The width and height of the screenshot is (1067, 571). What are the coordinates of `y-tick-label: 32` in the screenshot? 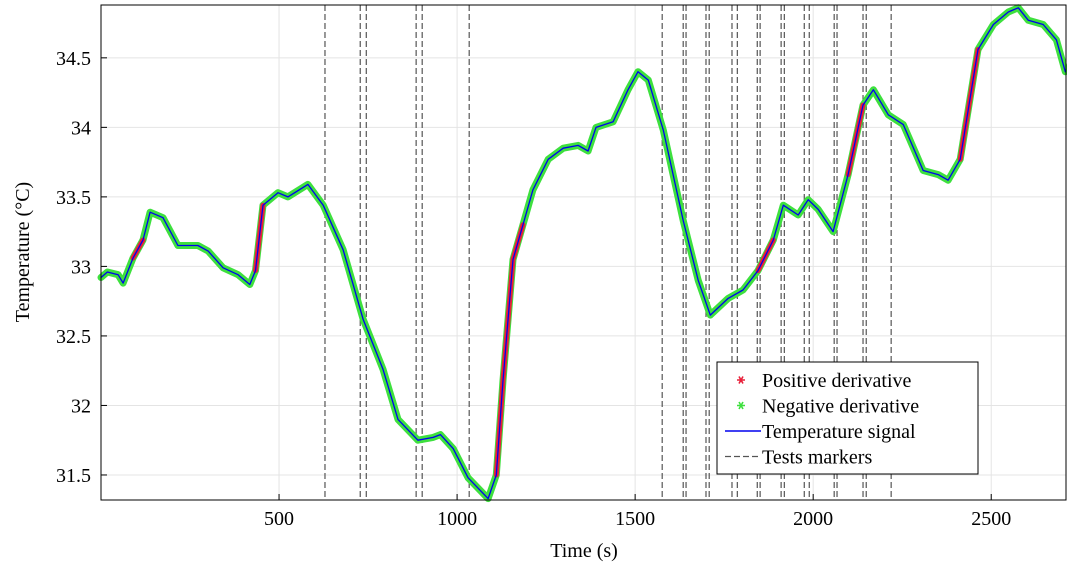 It's located at (81, 406).